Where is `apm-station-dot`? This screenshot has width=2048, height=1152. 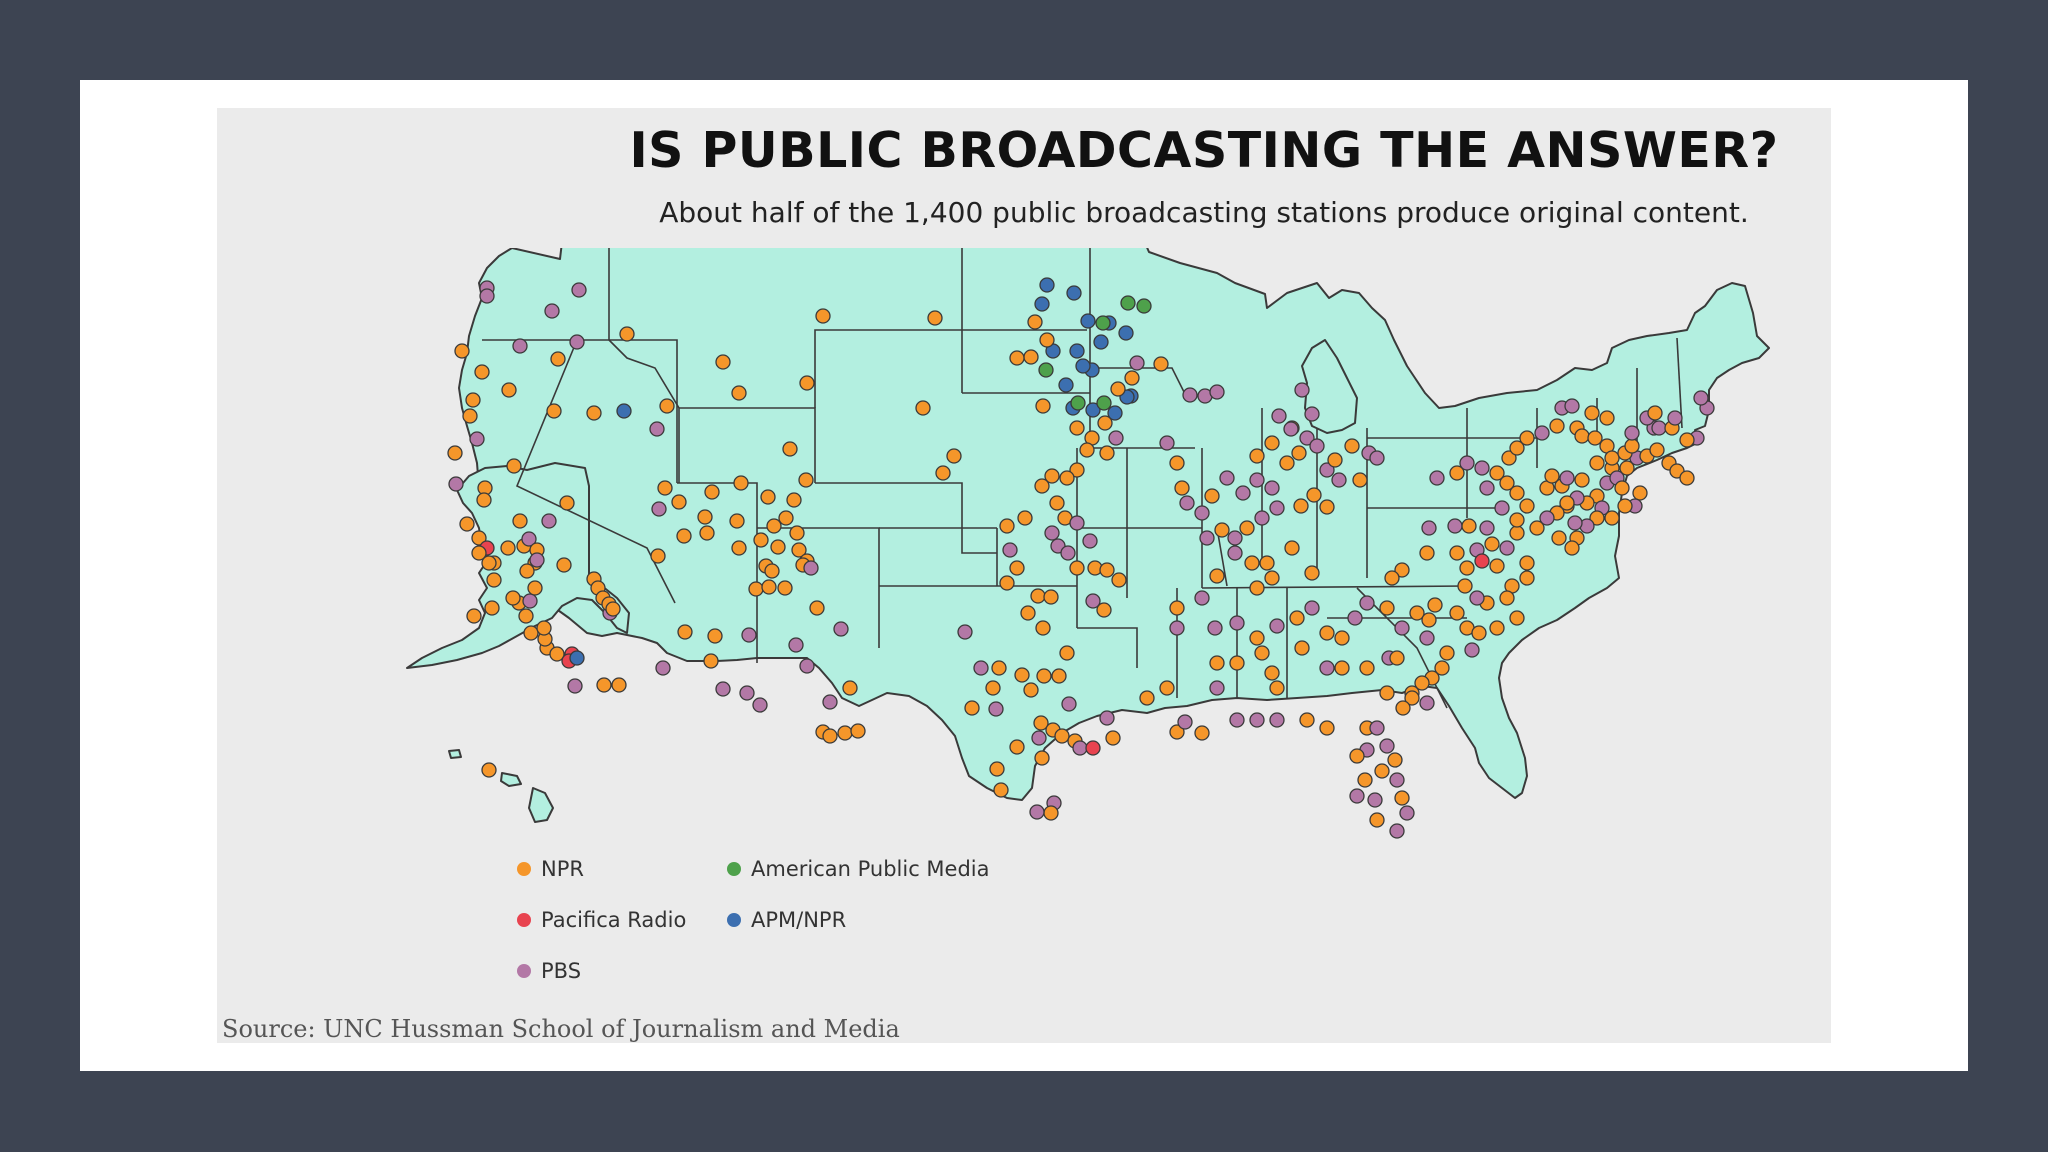
apm-station-dot is located at coordinates (1078, 403).